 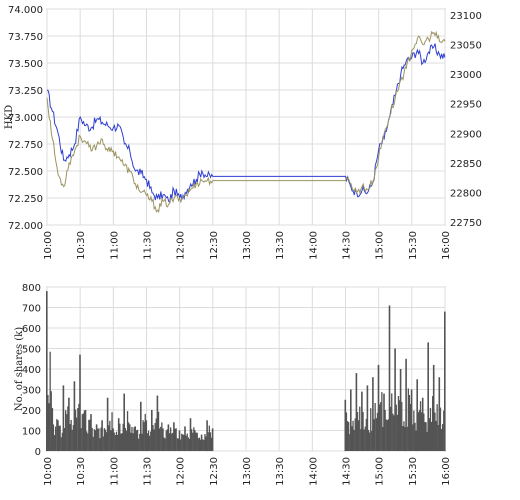 I want to click on volume-y-tick-label: 600, so click(x=31, y=329).